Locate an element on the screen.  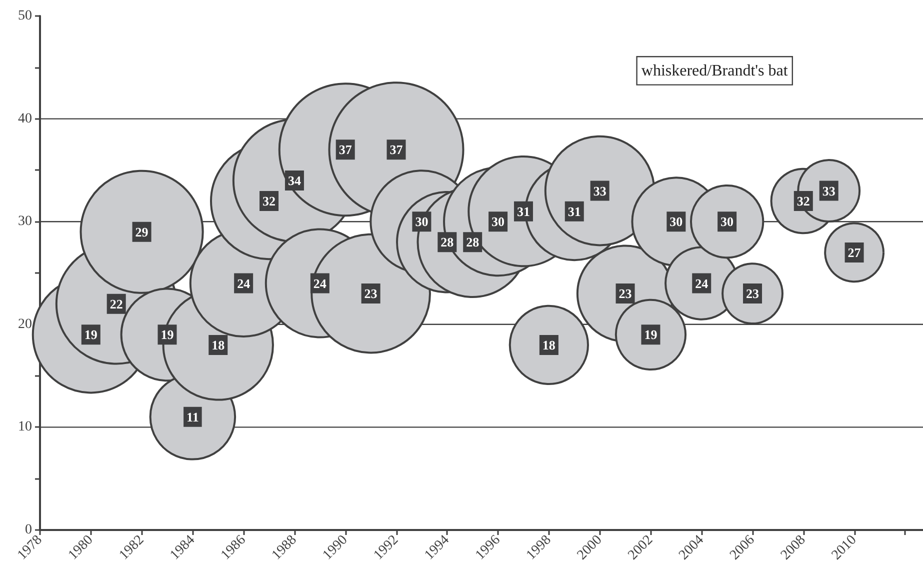
y-tick-label: 10 is located at coordinates (25, 427).